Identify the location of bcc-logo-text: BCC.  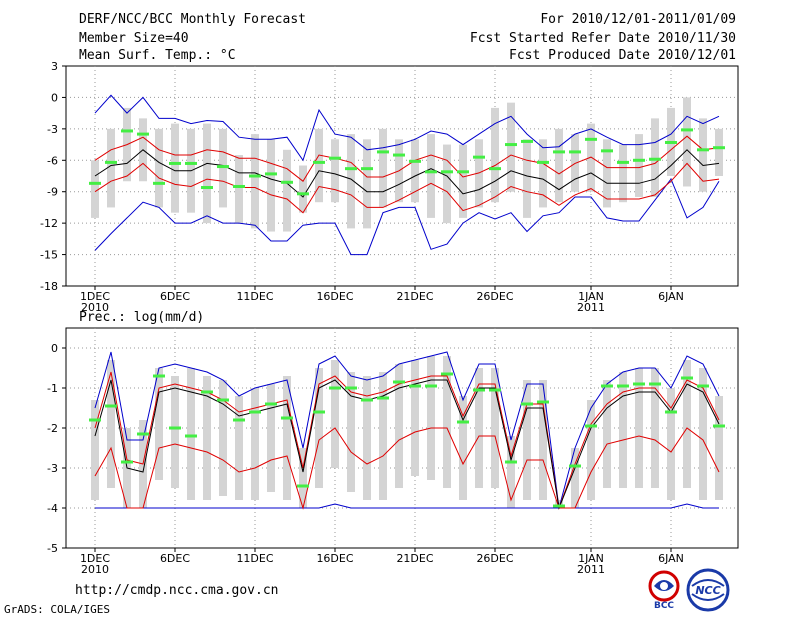
(664, 605).